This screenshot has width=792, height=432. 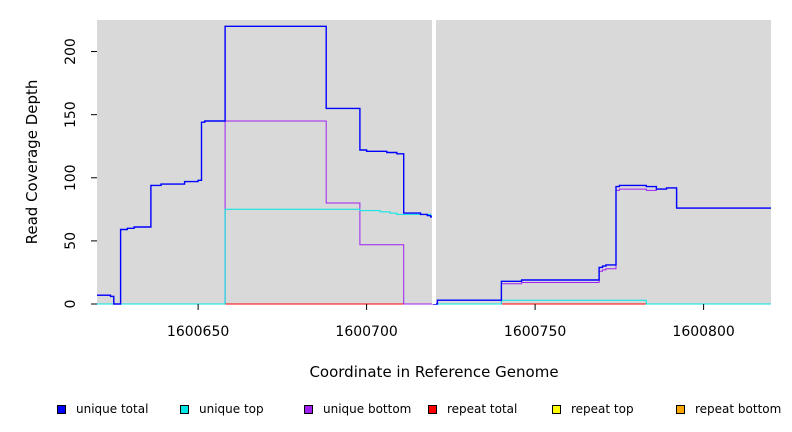 What do you see at coordinates (198, 332) in the screenshot?
I see `x-tick-label: 1600650` at bounding box center [198, 332].